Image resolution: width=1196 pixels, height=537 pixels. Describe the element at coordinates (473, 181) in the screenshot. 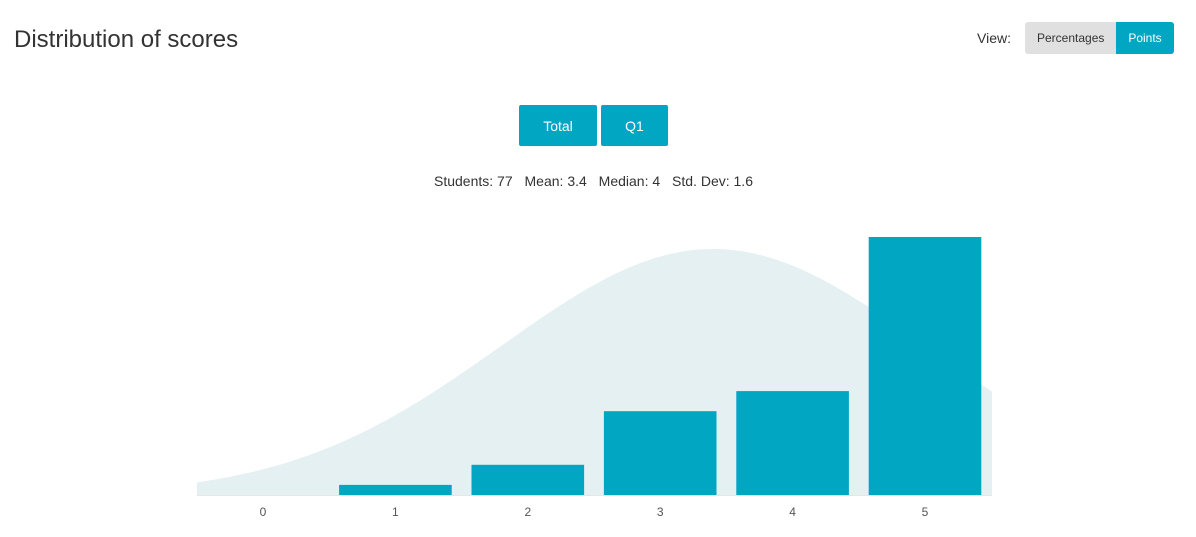

I see `stat-students: Students: 77` at that location.